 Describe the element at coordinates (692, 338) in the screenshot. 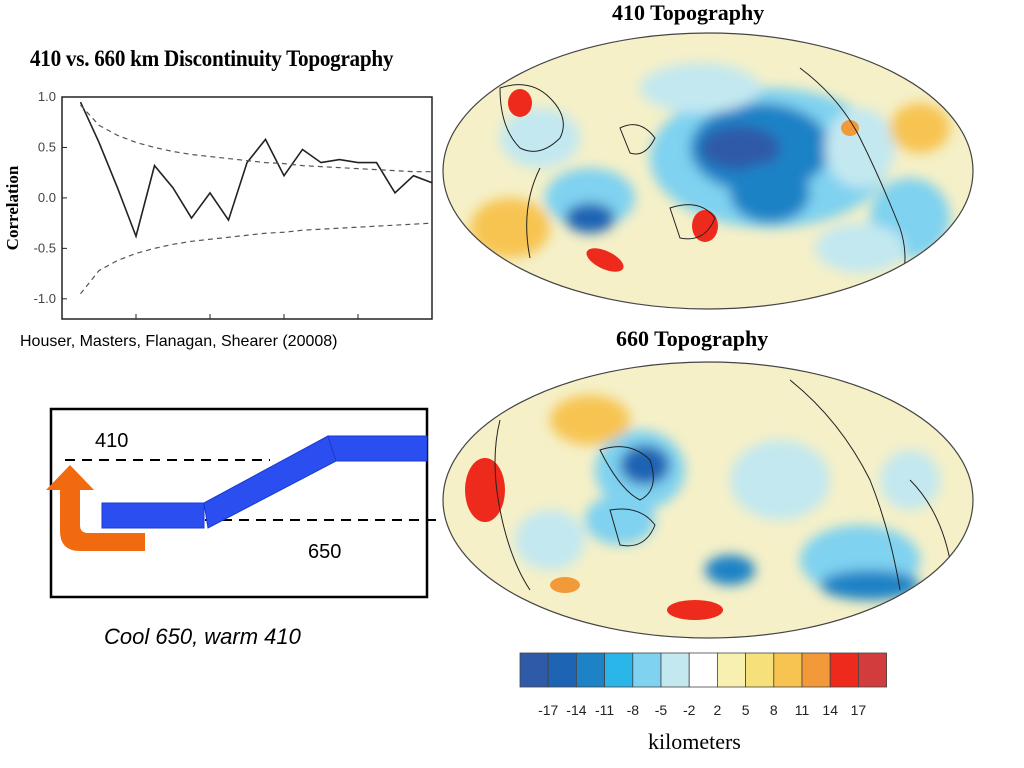

I see `map-660-title: 660 Topography` at that location.